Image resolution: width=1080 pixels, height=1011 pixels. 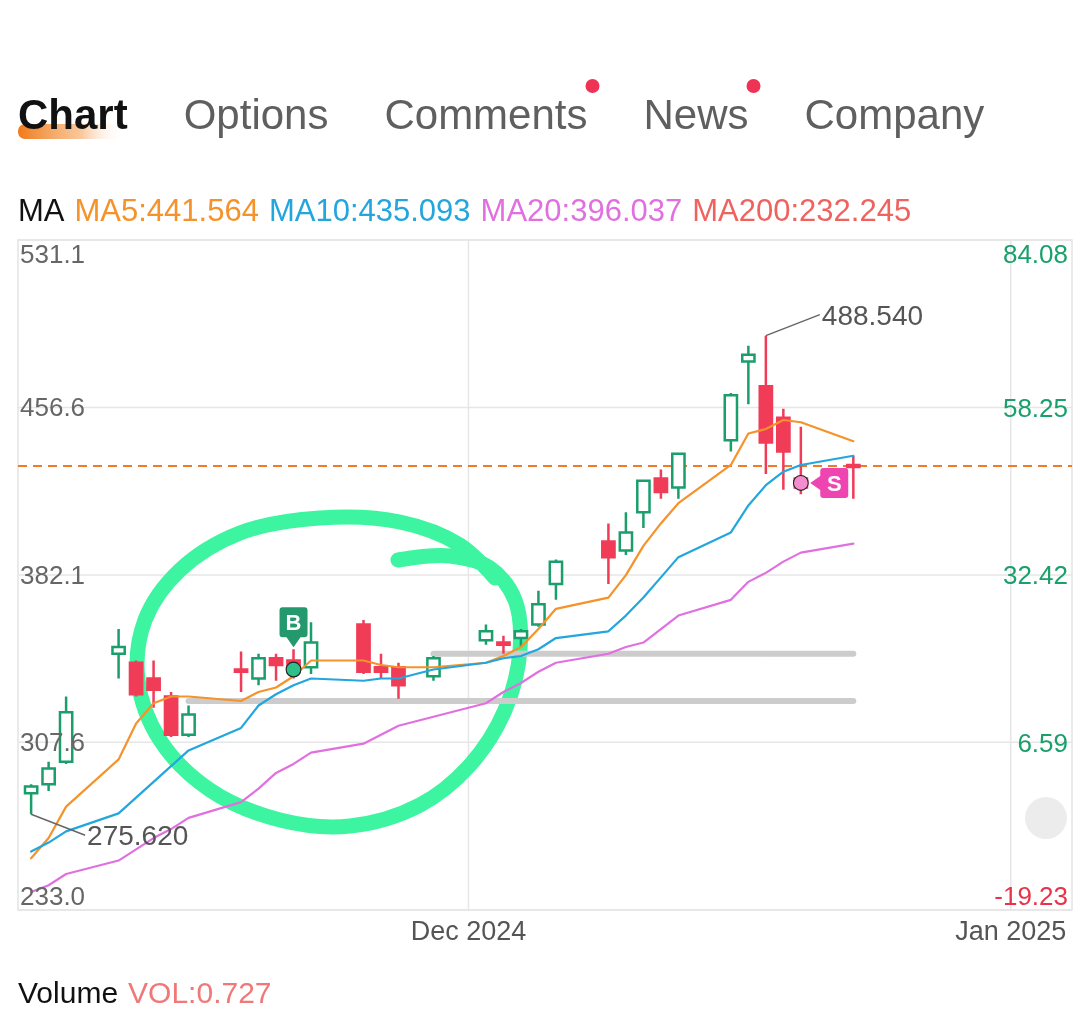 What do you see at coordinates (581, 210) in the screenshot?
I see `text: MA20:396.037` at bounding box center [581, 210].